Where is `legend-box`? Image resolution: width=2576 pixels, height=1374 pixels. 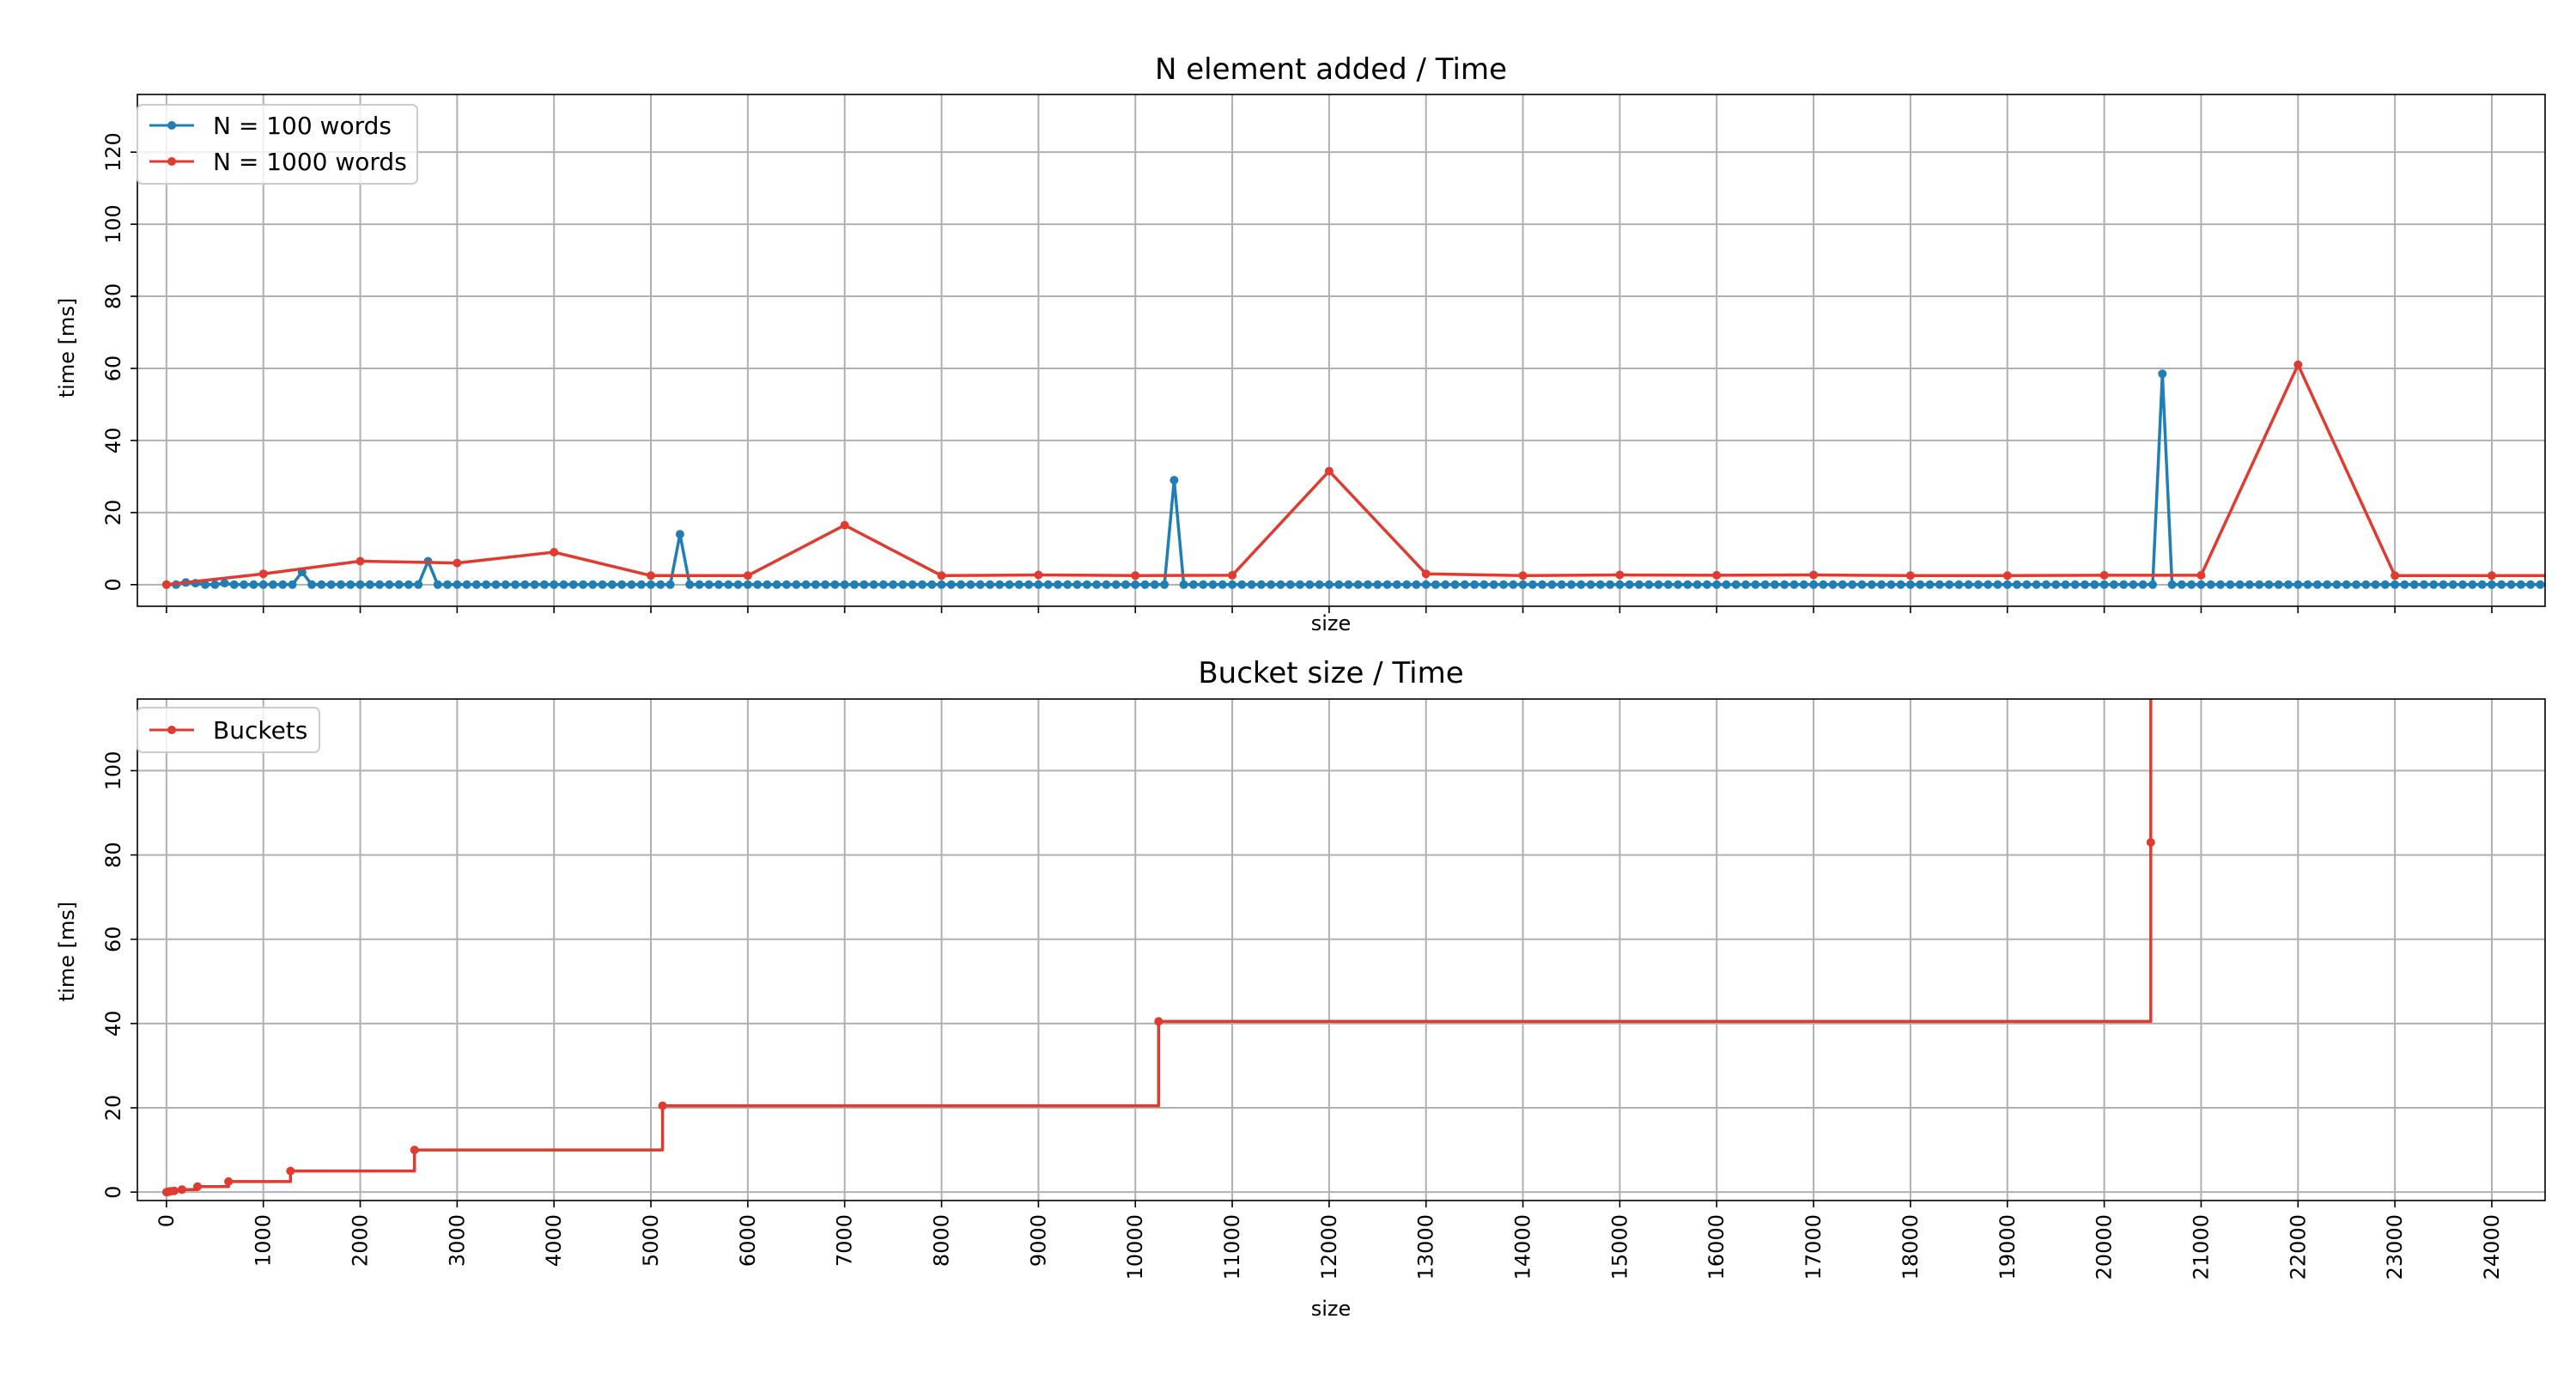
legend-box is located at coordinates (278, 144).